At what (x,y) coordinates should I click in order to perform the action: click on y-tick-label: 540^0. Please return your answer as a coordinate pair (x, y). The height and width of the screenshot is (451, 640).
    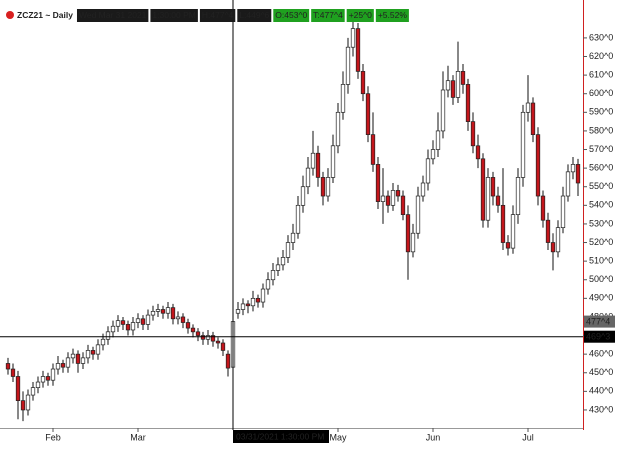
    Looking at the image, I should click on (601, 205).